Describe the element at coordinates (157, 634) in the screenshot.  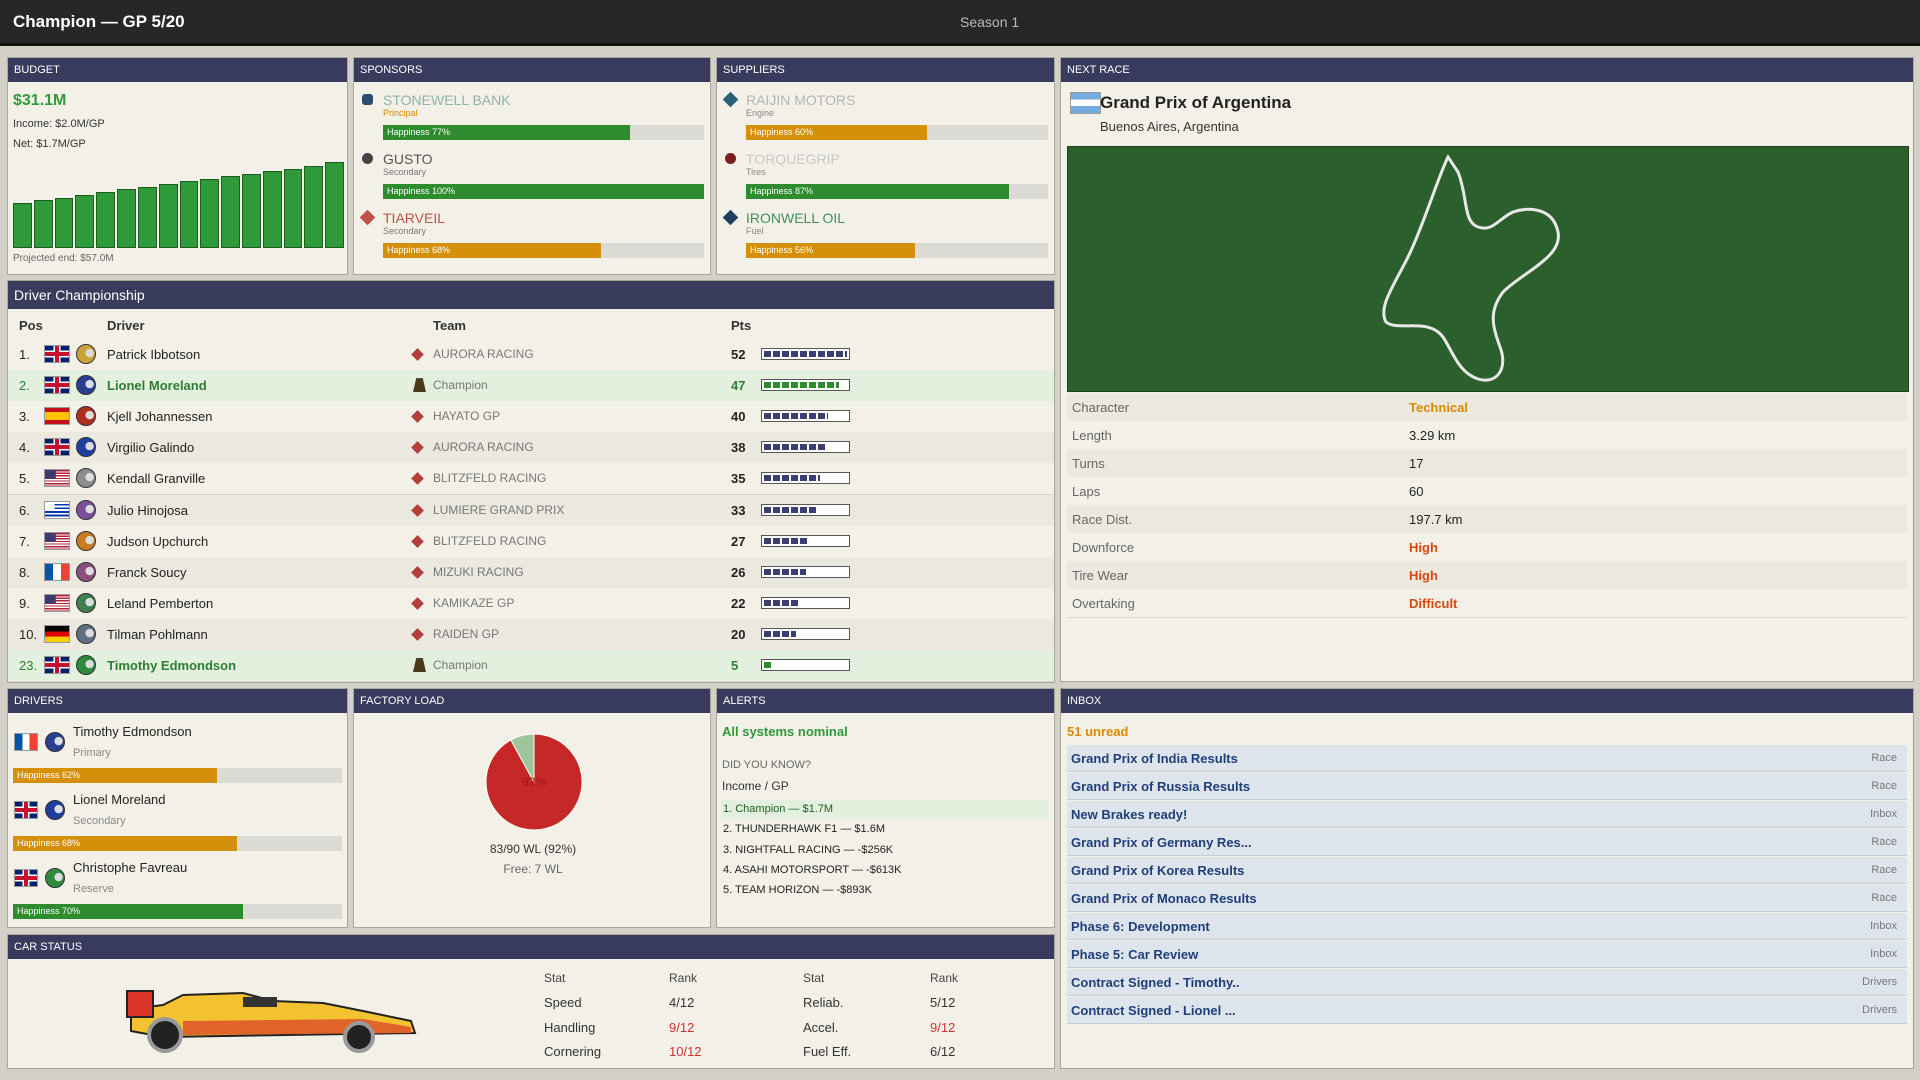
I see `driver-name: Tilman Pohlmann` at that location.